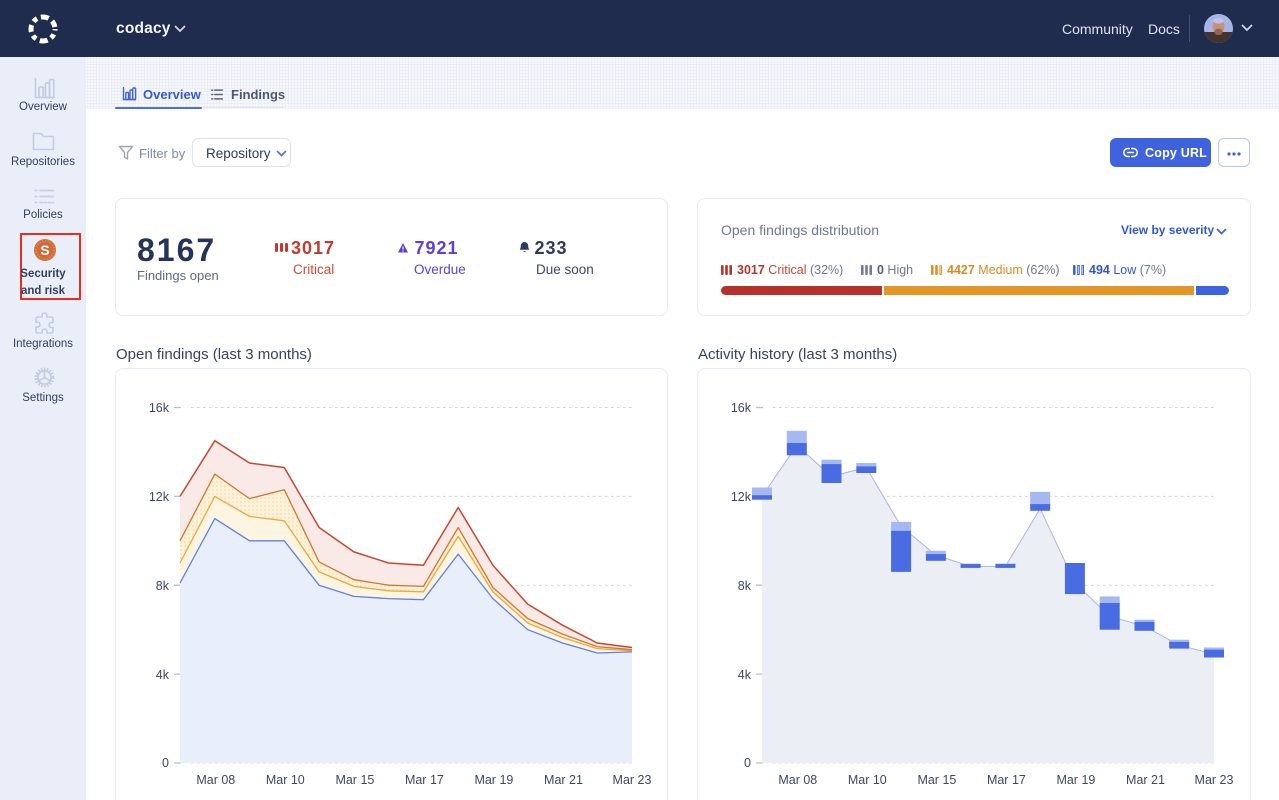 The height and width of the screenshot is (800, 1279). I want to click on svg-text: S, so click(44, 250).